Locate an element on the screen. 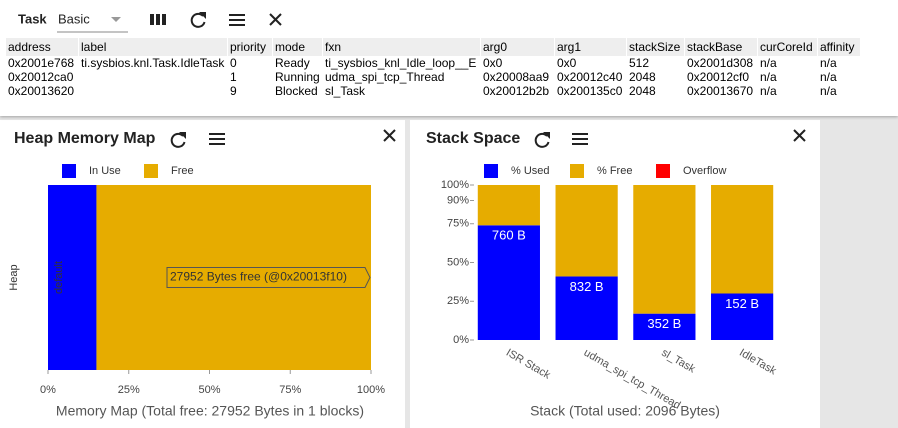  y-tick-label: 100% is located at coordinates (455, 185).